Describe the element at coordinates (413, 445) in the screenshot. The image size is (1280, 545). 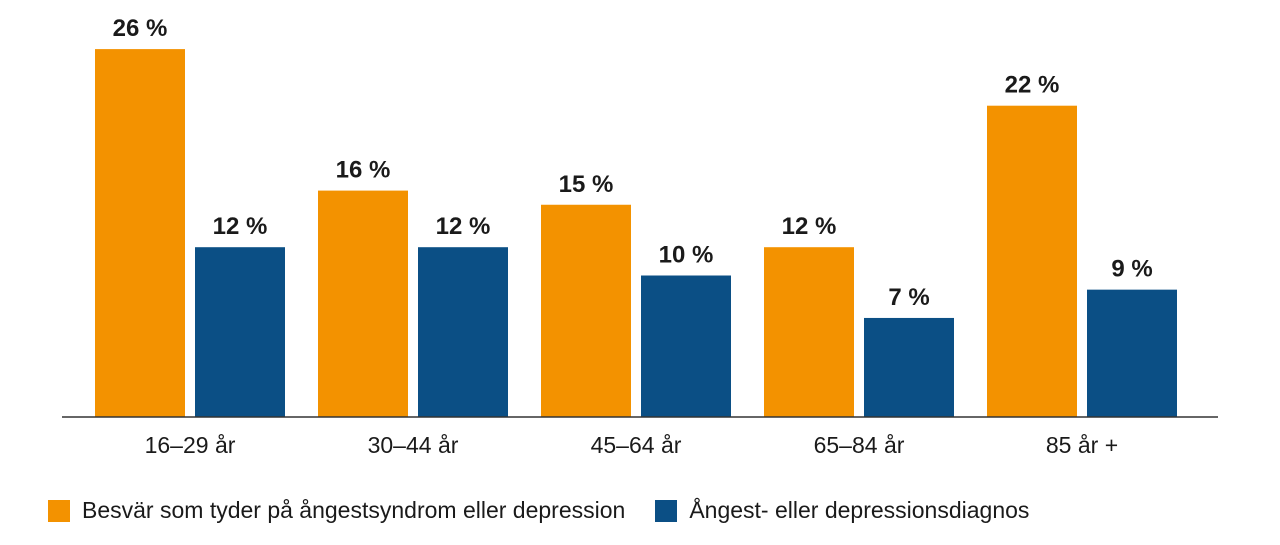
I see `x-tick-label-1: 30–44 år` at that location.